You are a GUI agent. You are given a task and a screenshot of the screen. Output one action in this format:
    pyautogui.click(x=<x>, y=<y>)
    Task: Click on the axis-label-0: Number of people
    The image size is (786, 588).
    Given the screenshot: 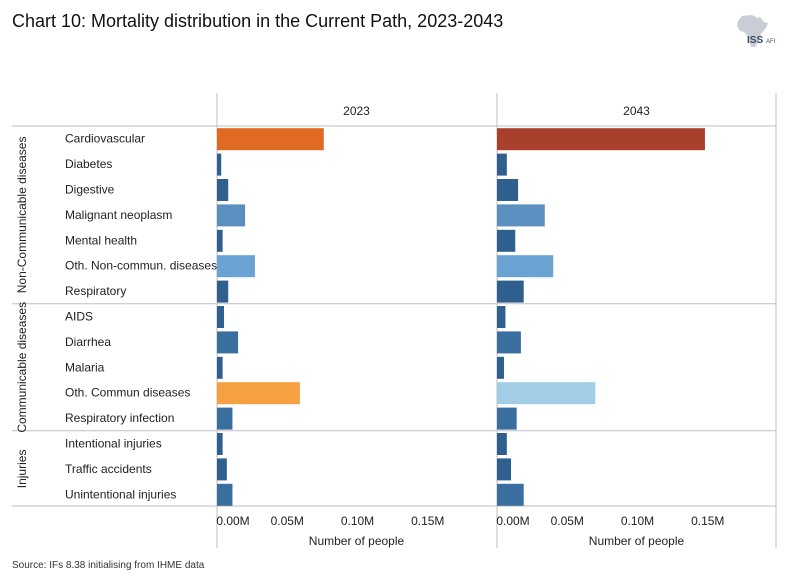 What is the action you would take?
    pyautogui.click(x=357, y=541)
    